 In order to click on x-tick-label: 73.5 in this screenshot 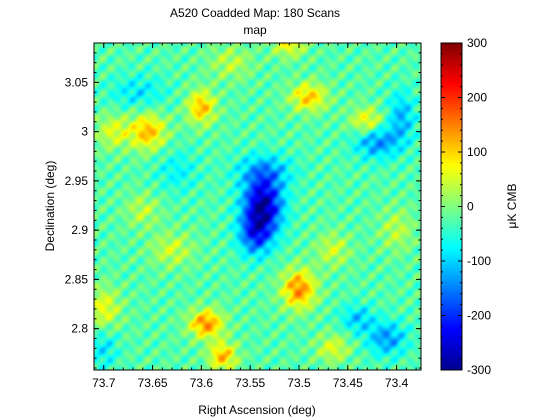, I will do `click(299, 383)`.